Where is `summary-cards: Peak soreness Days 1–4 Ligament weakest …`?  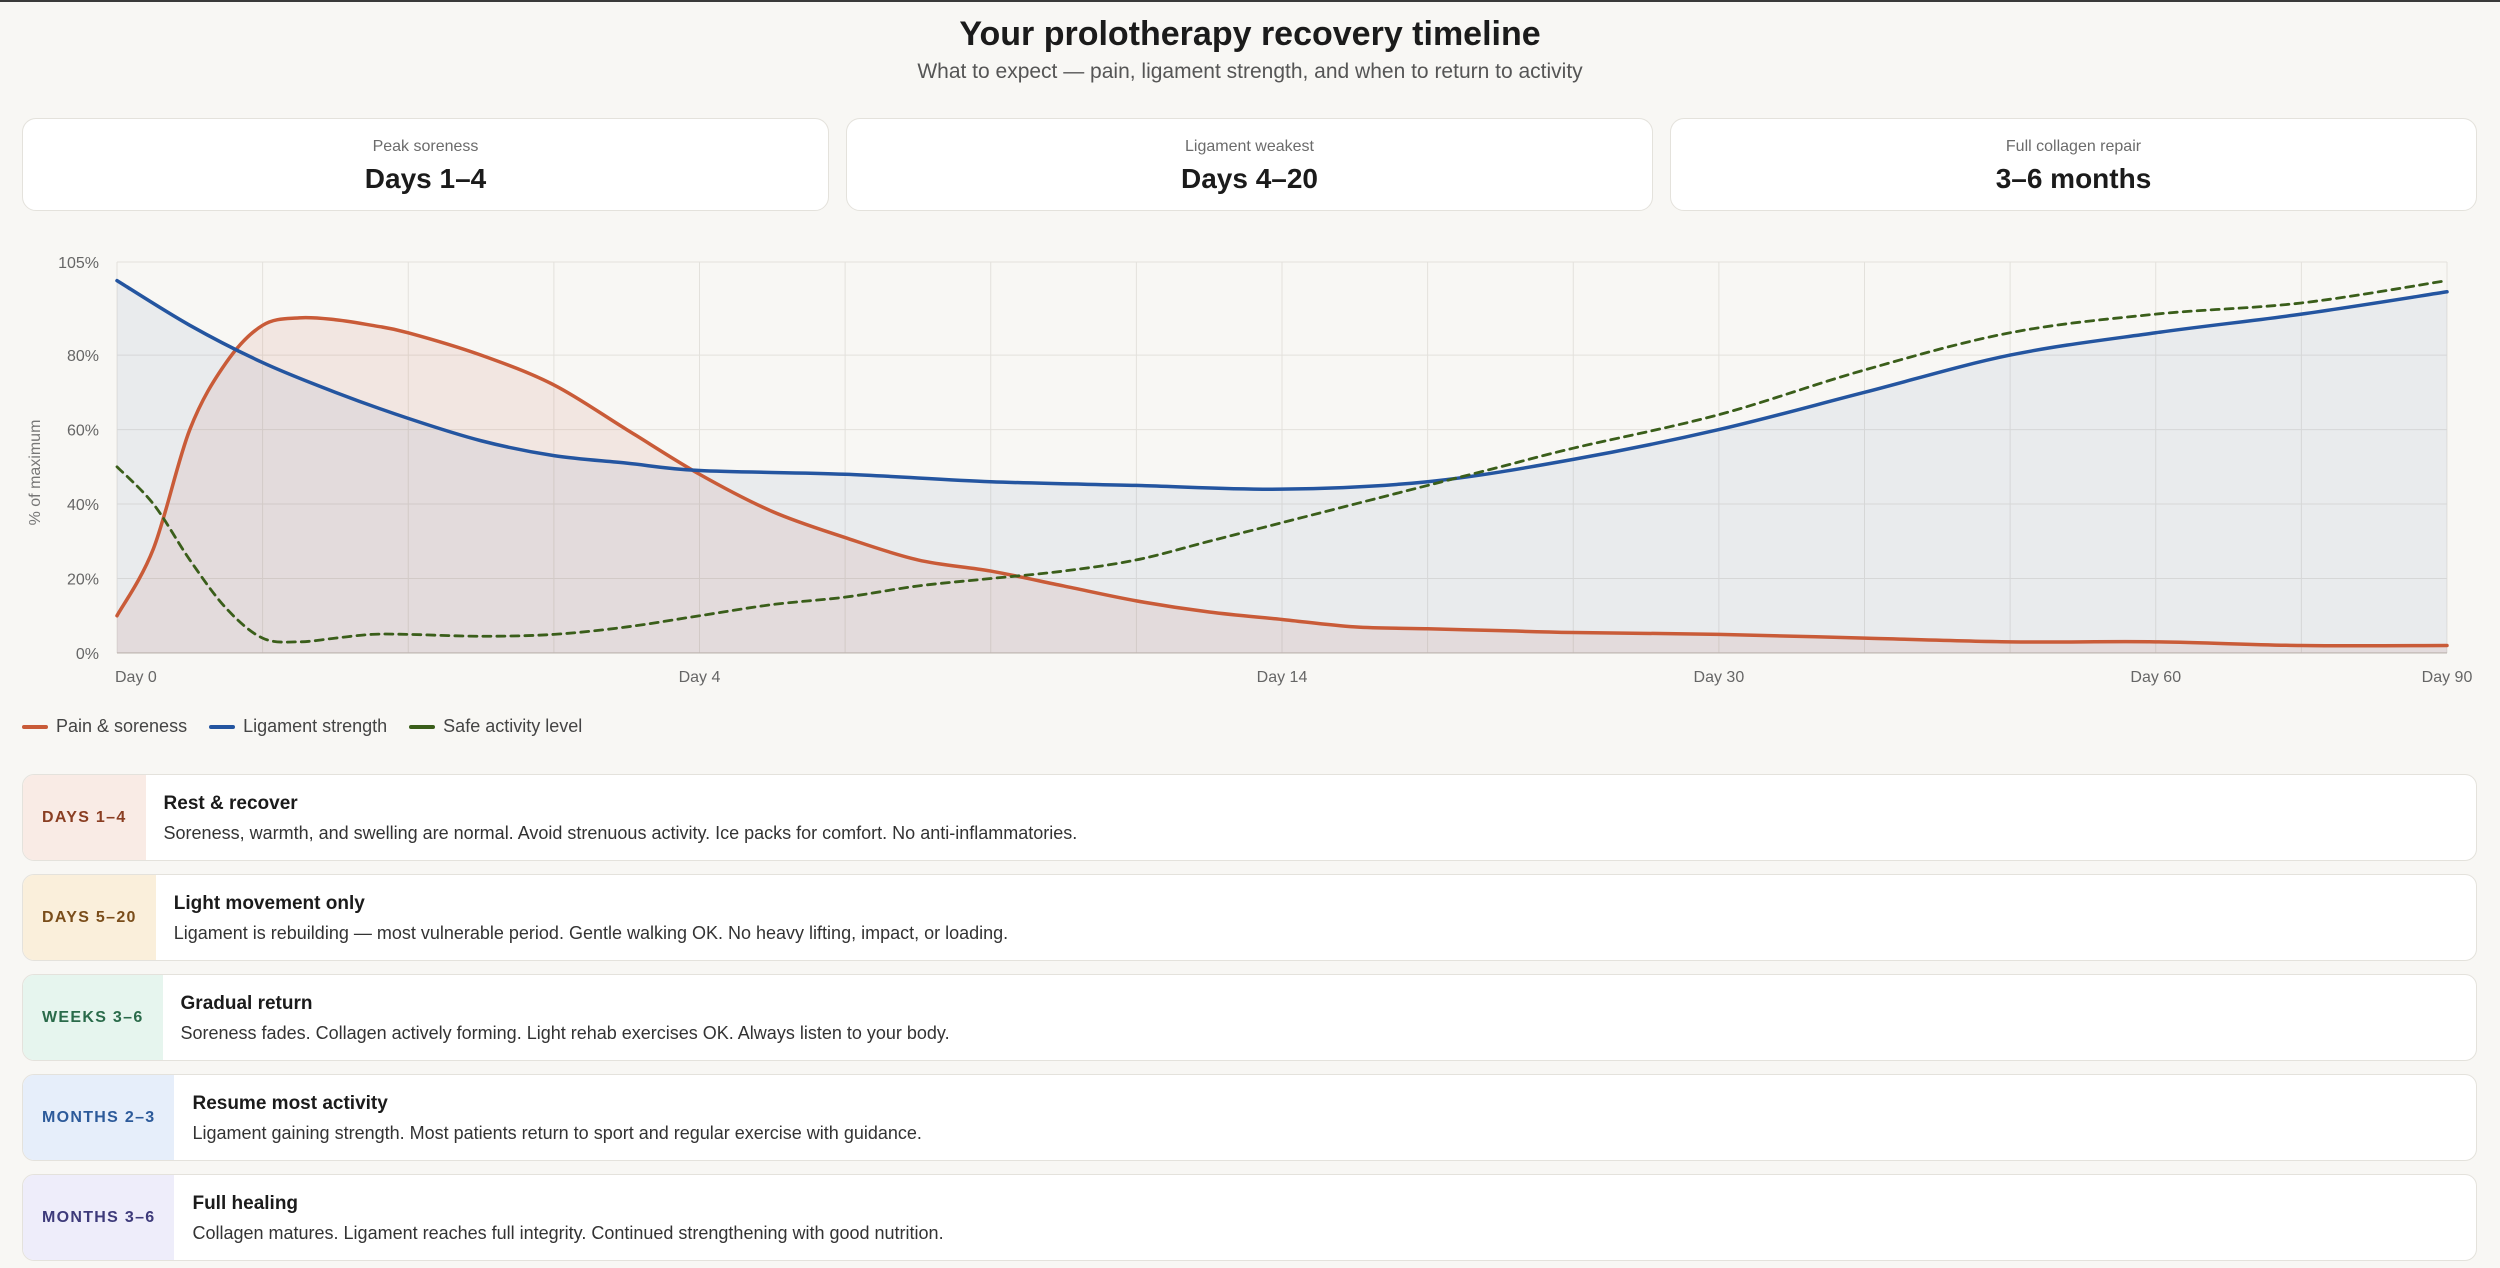 summary-cards: Peak soreness Days 1–4 Ligament weakest … is located at coordinates (1249, 164).